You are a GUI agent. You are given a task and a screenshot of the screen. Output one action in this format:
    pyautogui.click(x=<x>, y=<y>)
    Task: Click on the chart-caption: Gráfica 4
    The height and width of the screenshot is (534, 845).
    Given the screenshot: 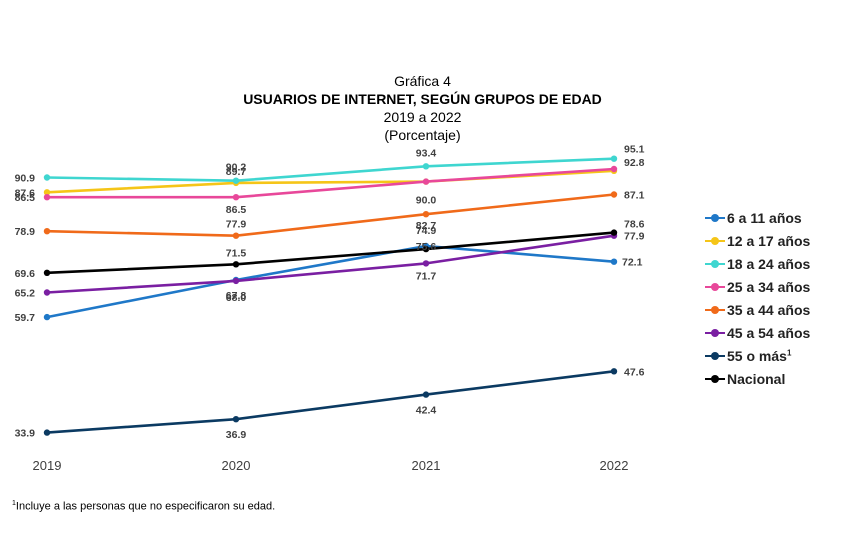 What is the action you would take?
    pyautogui.click(x=422, y=81)
    